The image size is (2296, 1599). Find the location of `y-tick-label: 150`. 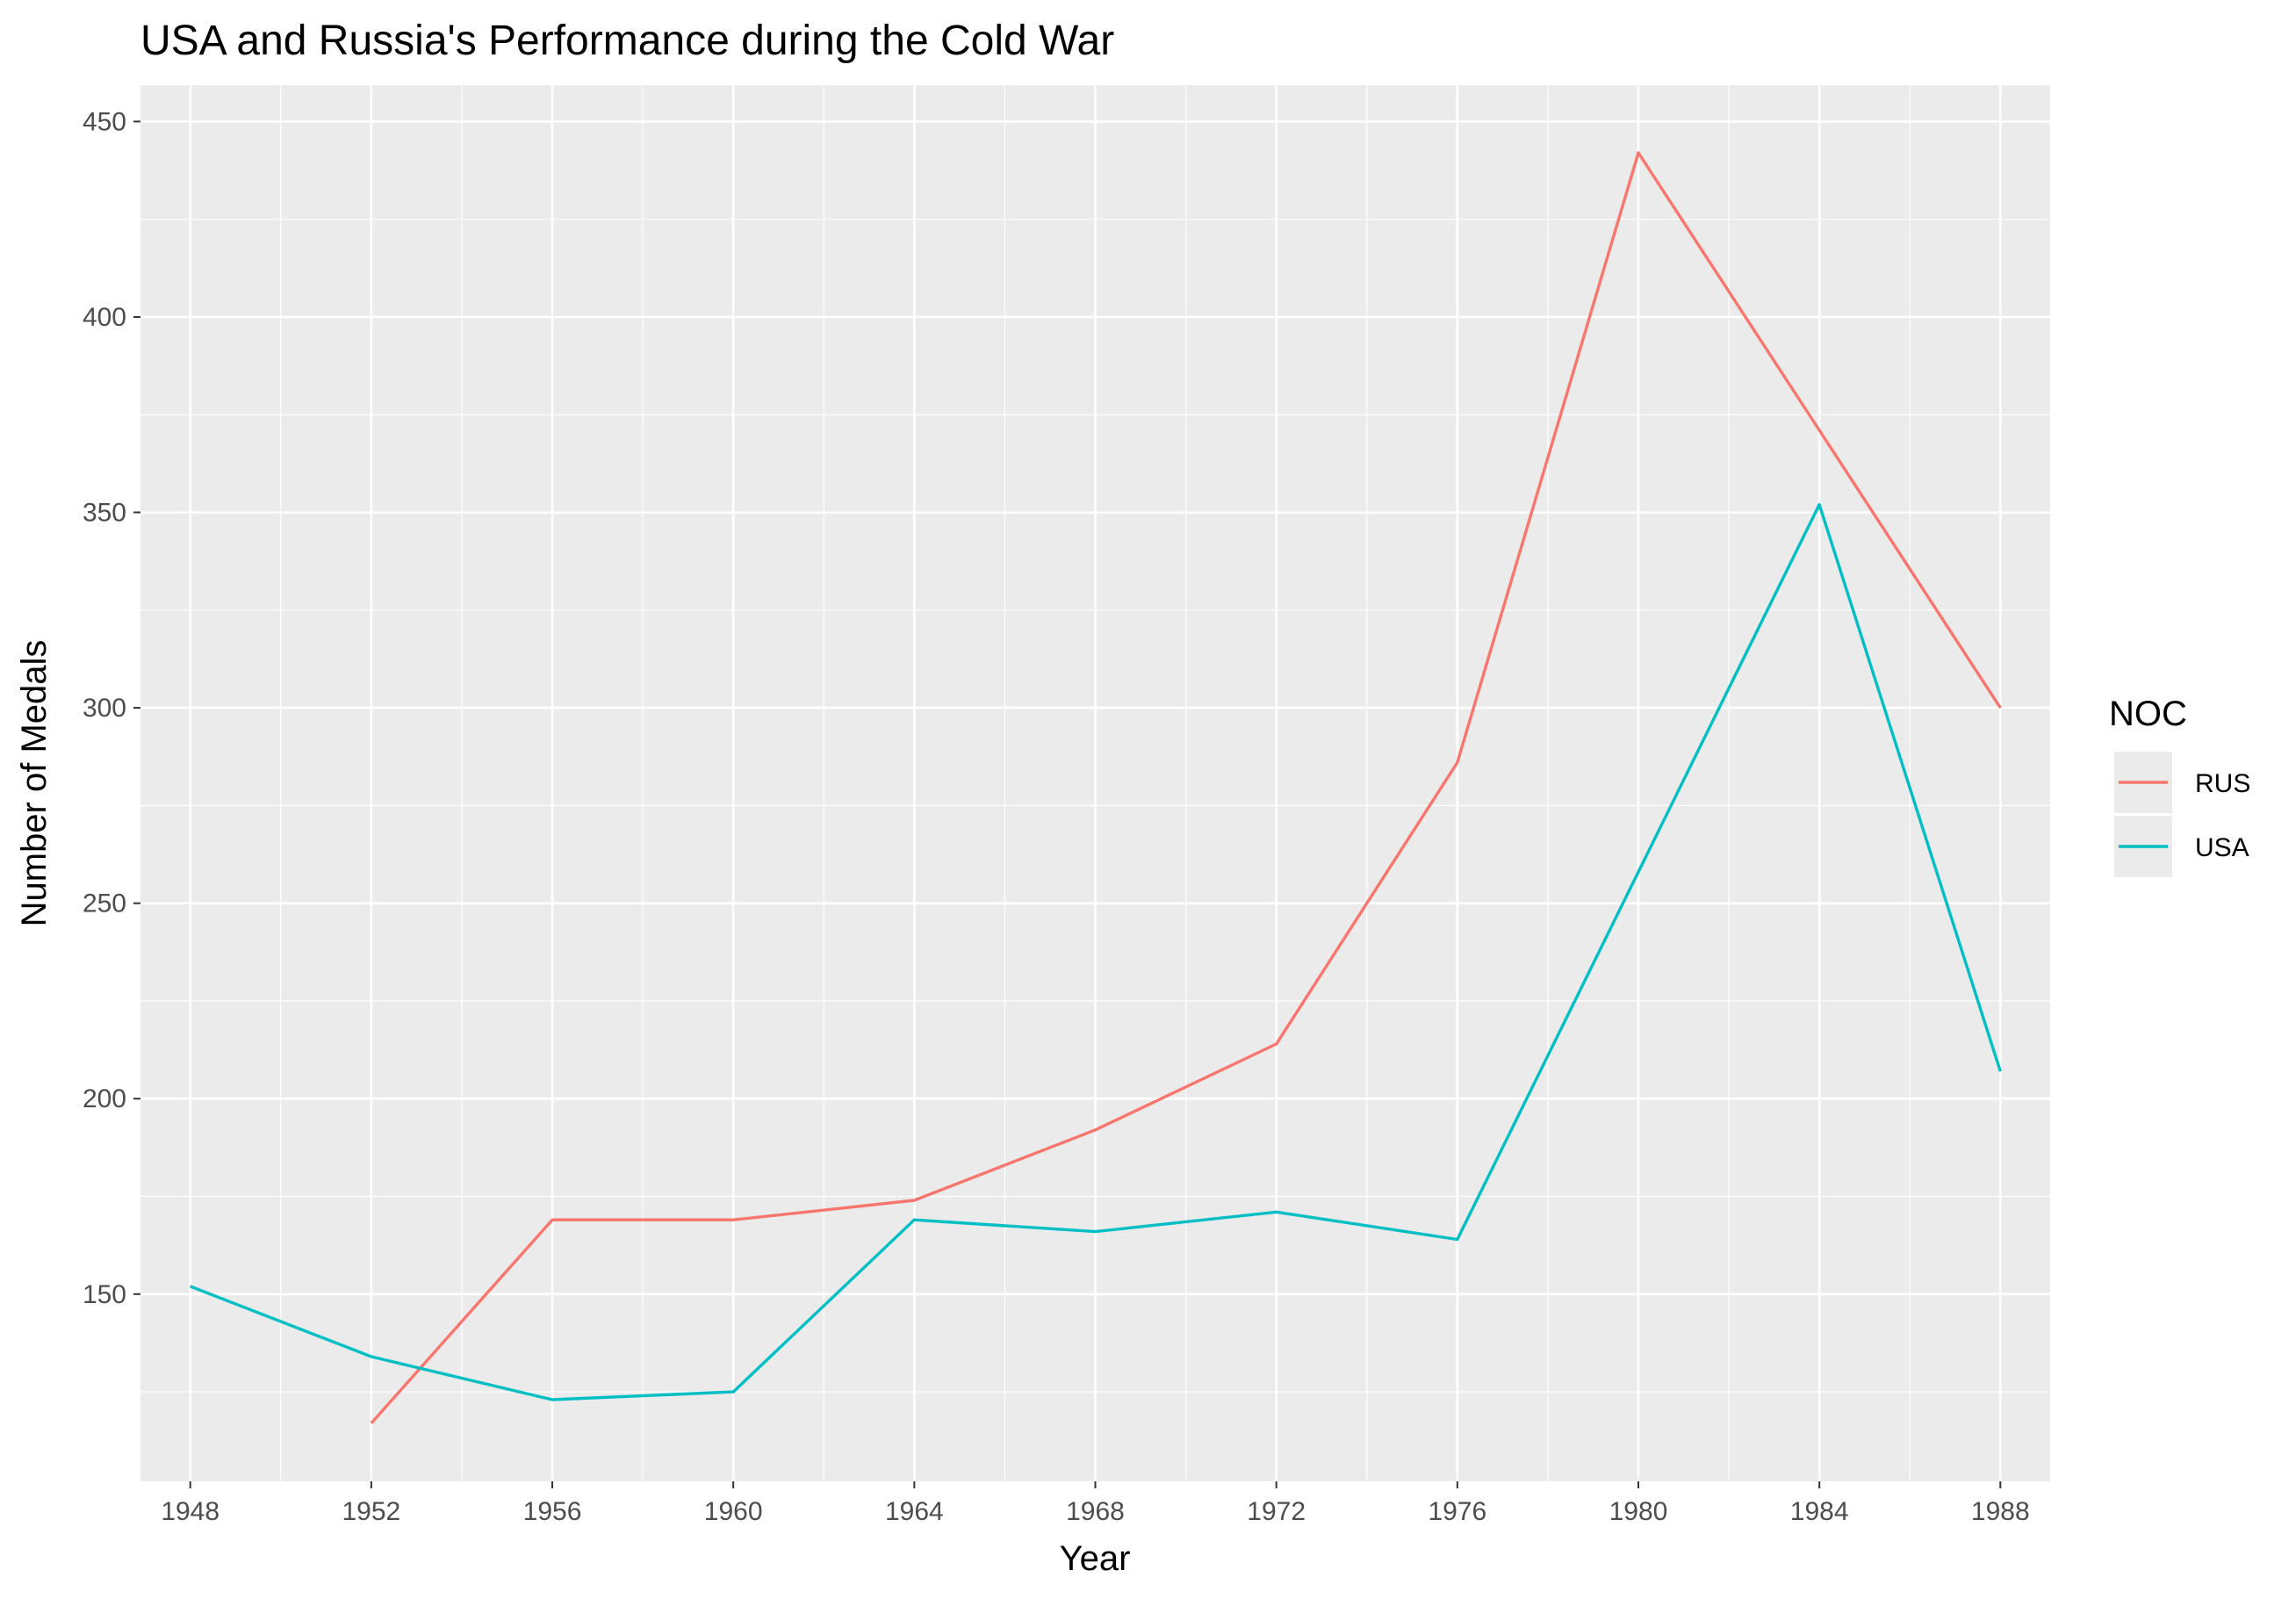

y-tick-label: 150 is located at coordinates (104, 1294).